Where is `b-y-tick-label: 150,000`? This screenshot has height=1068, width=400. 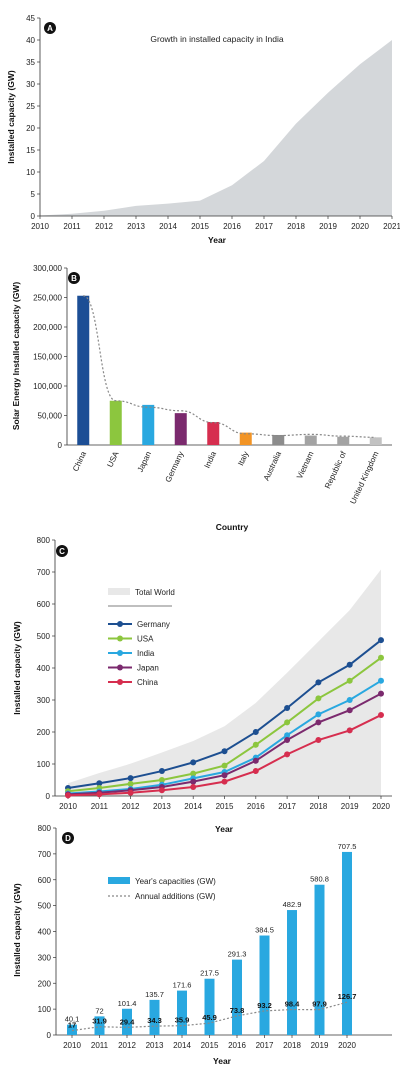 b-y-tick-label: 150,000 is located at coordinates (47, 357).